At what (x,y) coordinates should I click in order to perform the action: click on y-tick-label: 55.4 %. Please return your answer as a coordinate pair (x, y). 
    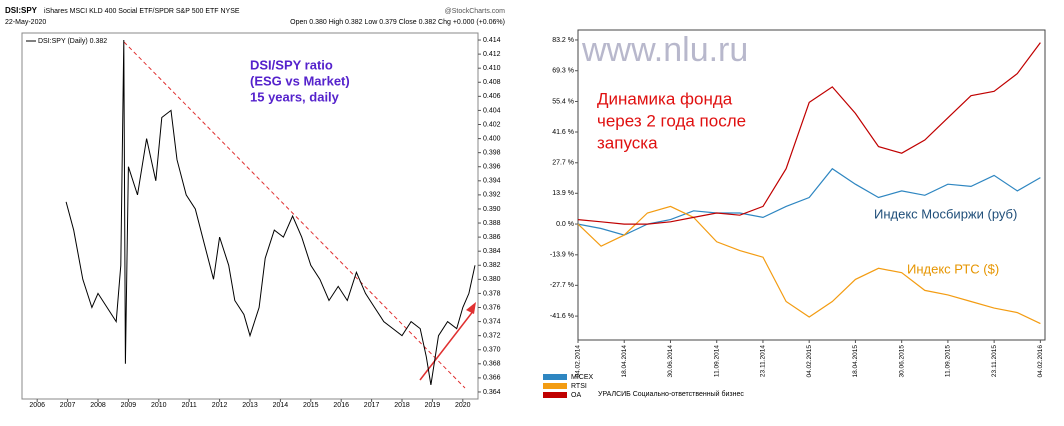
    Looking at the image, I should click on (563, 101).